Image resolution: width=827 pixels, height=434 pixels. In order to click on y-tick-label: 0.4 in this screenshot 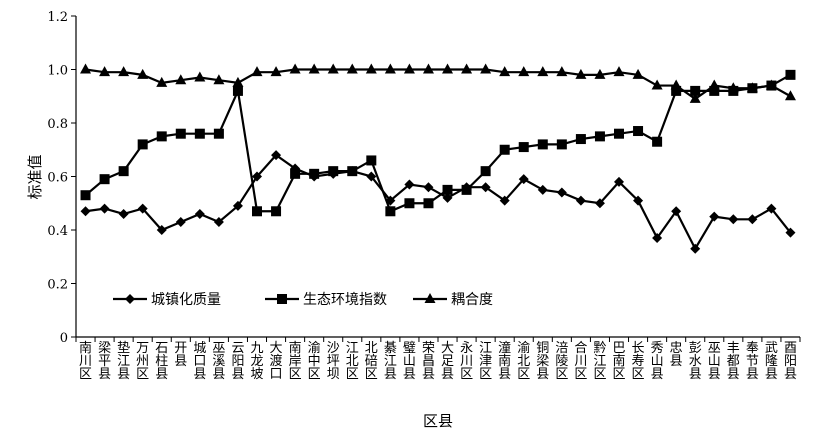, I will do `click(57, 231)`.